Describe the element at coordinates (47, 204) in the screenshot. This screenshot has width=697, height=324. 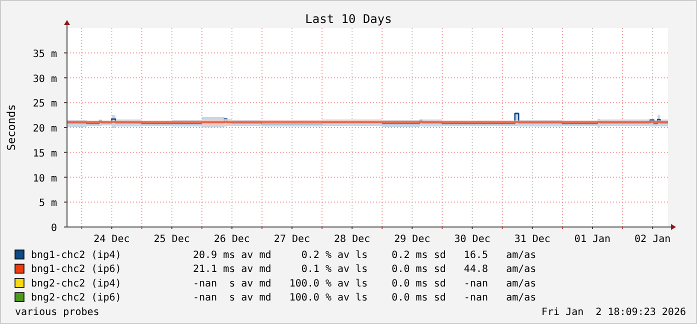
I see `y-tick-label: 5 m` at that location.